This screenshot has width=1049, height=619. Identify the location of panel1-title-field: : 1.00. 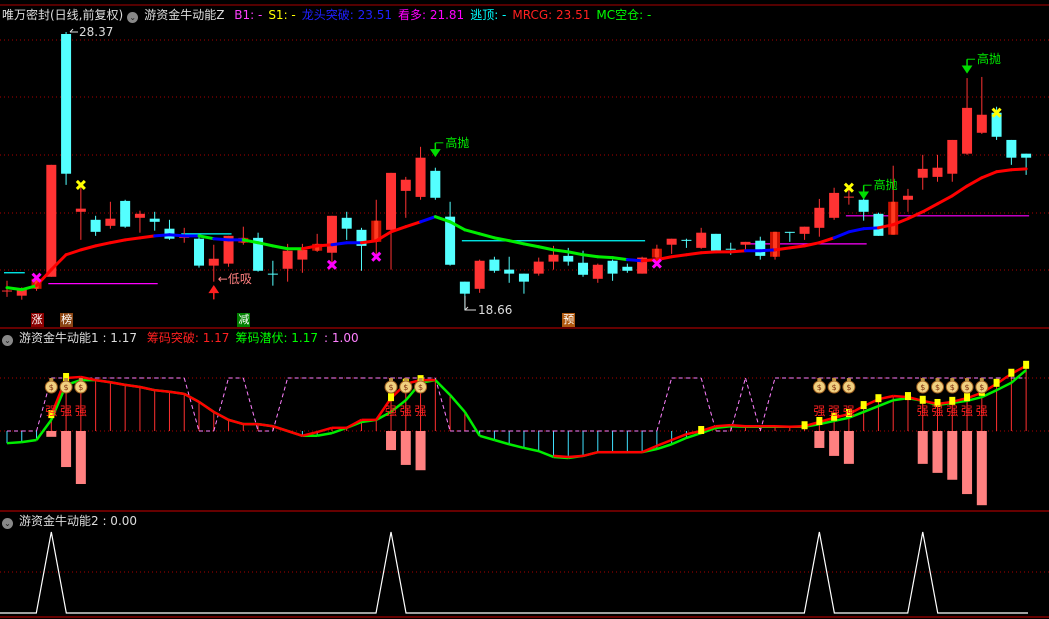
(341, 338).